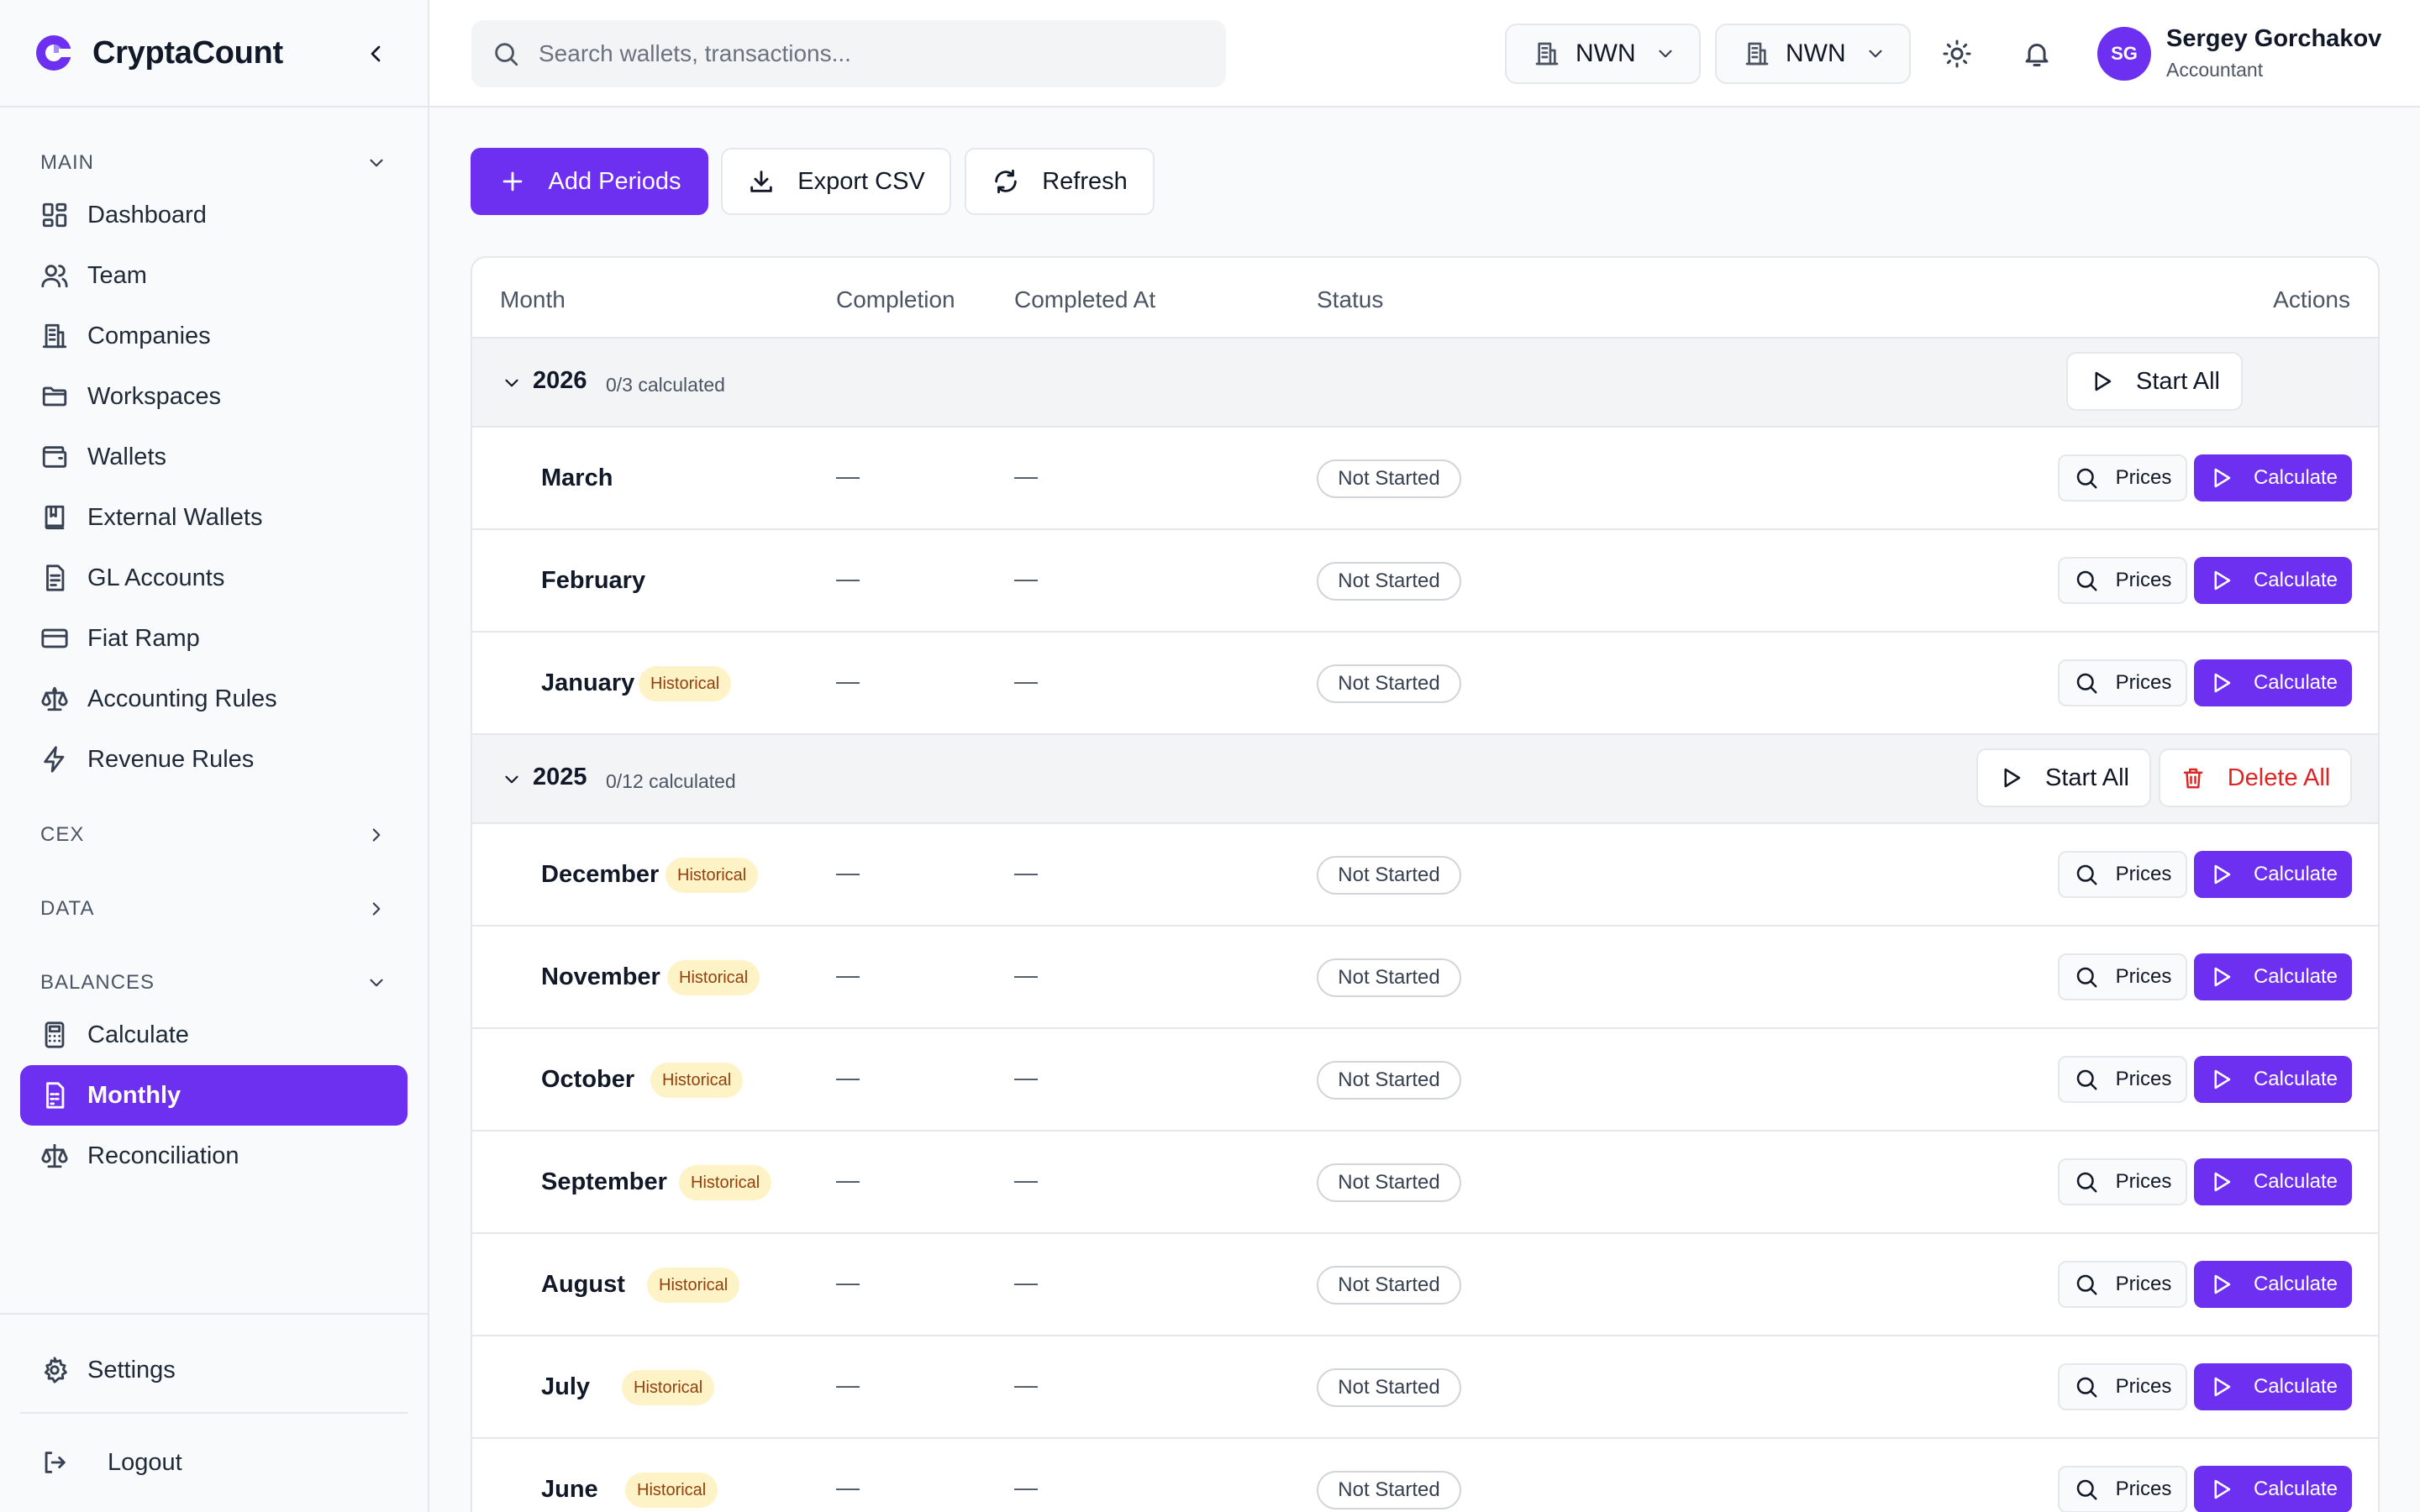 The height and width of the screenshot is (1512, 2420). Describe the element at coordinates (867, 53) in the screenshot. I see `search-input` at that location.